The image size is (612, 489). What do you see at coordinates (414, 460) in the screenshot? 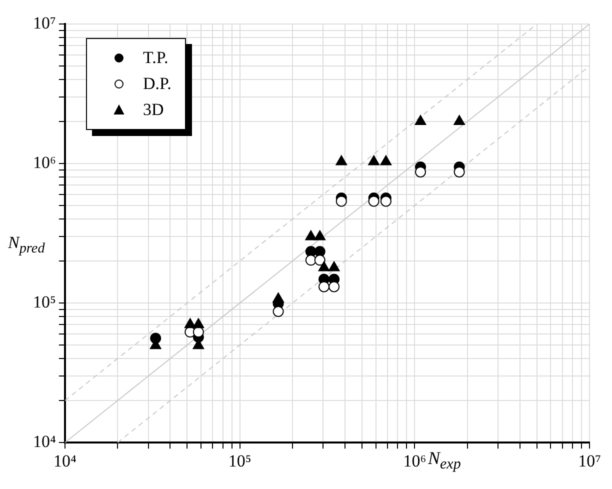
I see `x-tick-label: 10⁶` at bounding box center [414, 460].